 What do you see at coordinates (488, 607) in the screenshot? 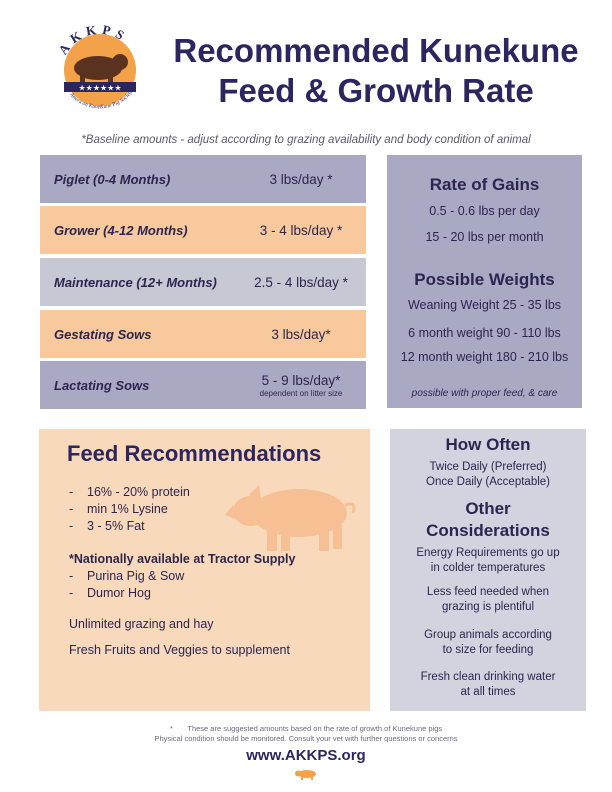
I see `consideration-line: grazing is plentiful` at bounding box center [488, 607].